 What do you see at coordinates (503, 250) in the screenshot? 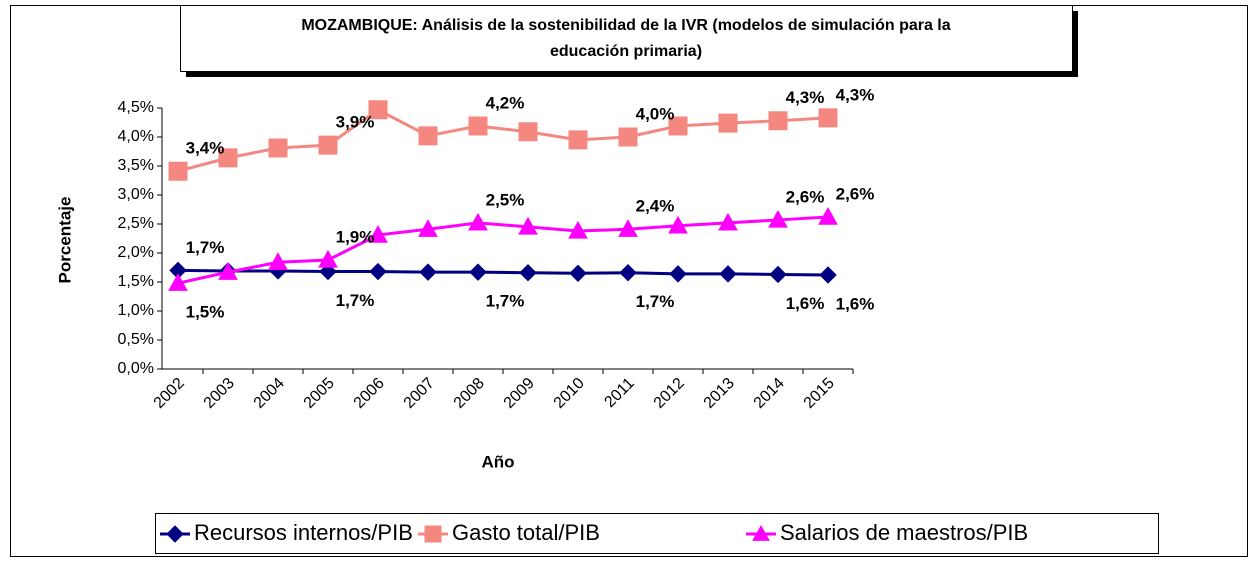
I see `series-line` at bounding box center [503, 250].